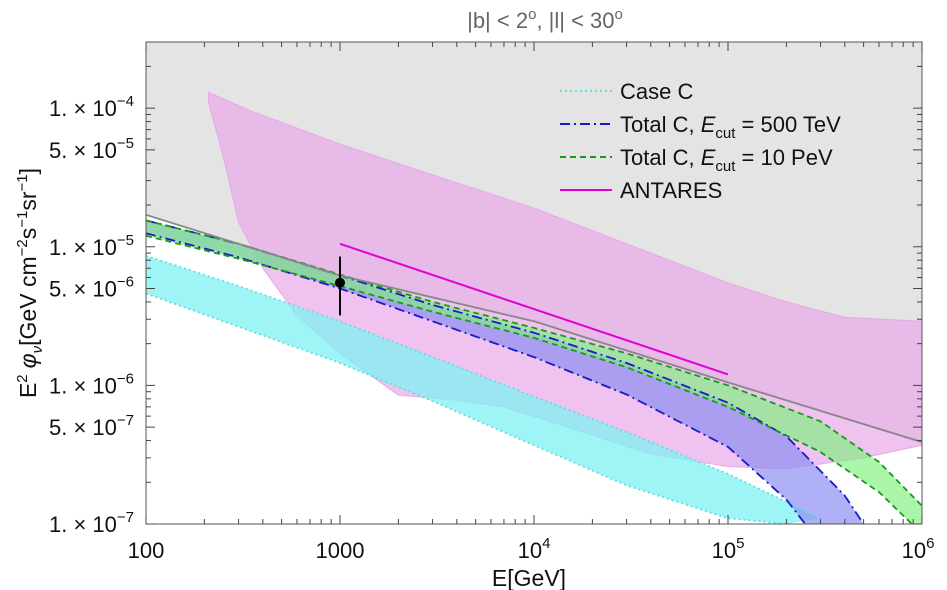  What do you see at coordinates (546, 543) in the screenshot?
I see `x-tick-exponent: 4` at bounding box center [546, 543].